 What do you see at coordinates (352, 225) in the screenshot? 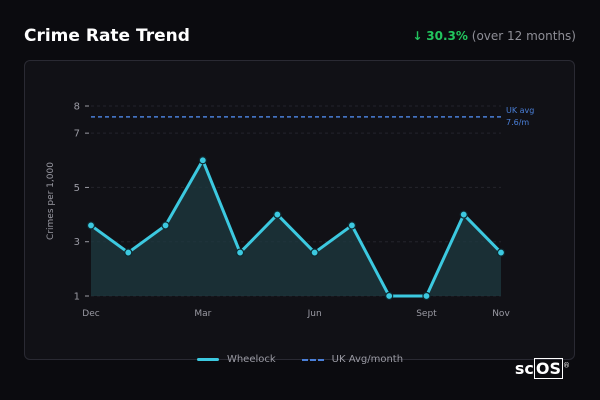
I see `data-point-jul` at bounding box center [352, 225].